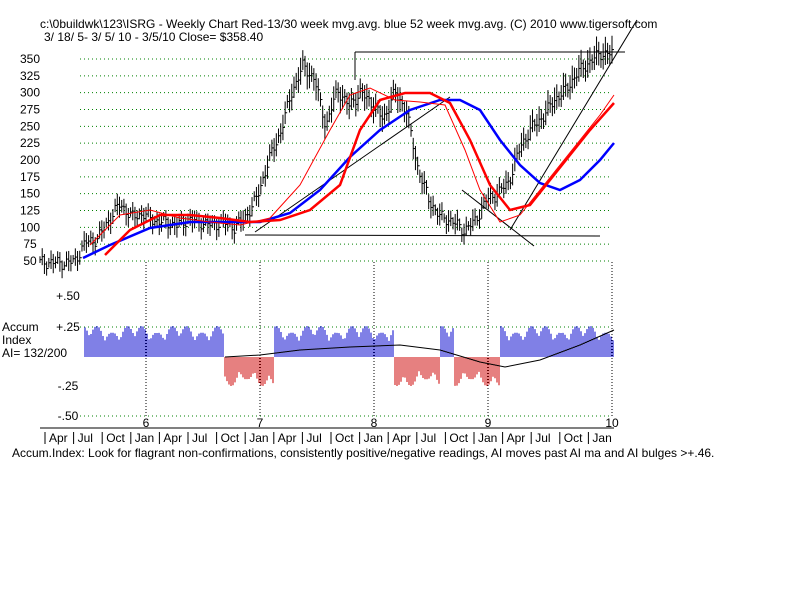 The image size is (800, 600). I want to click on accum-bars, so click(349, 356).